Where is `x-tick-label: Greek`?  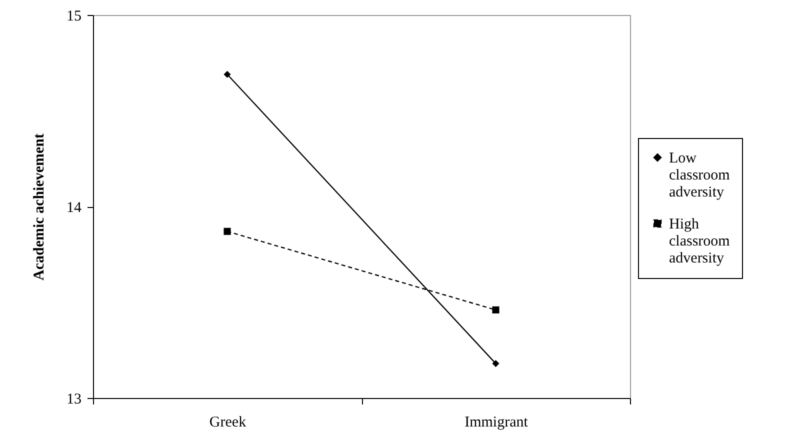
x-tick-label: Greek is located at coordinates (228, 422).